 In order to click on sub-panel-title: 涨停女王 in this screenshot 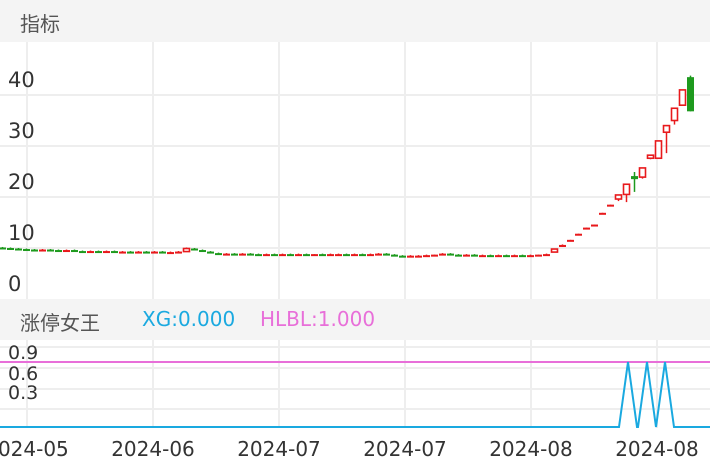, I will do `click(60, 323)`.